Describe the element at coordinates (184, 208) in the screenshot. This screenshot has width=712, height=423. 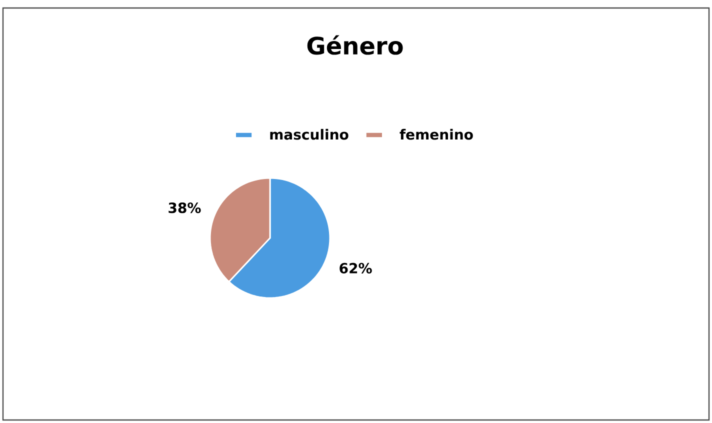
I see `data-label: 38%` at that location.